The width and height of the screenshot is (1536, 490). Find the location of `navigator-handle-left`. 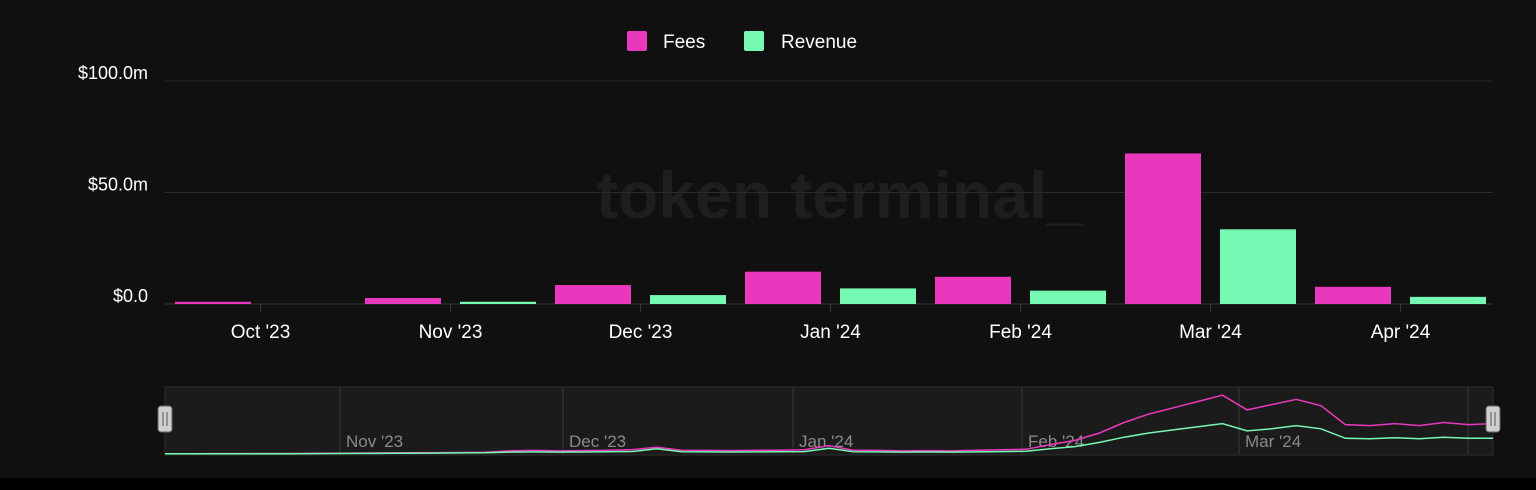

navigator-handle-left is located at coordinates (165, 419).